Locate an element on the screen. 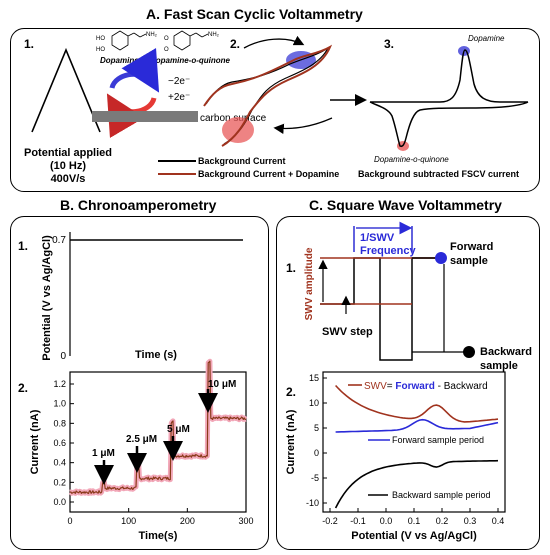  legend-background-label: Background Current is located at coordinates (242, 161).